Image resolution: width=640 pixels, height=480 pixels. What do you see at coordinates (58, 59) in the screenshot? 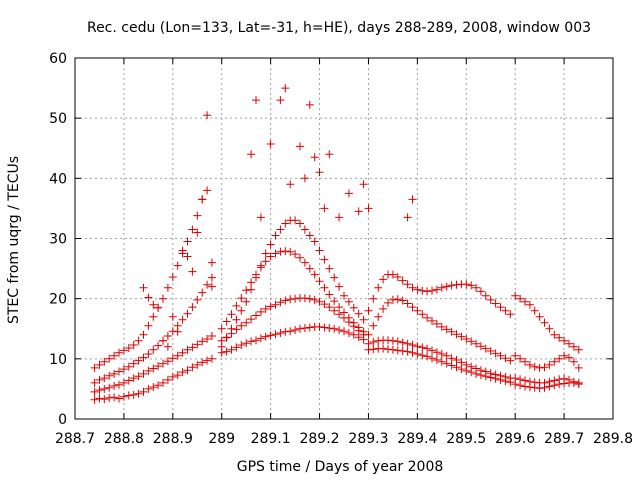
I see `y-tick-label: 60` at bounding box center [58, 59].